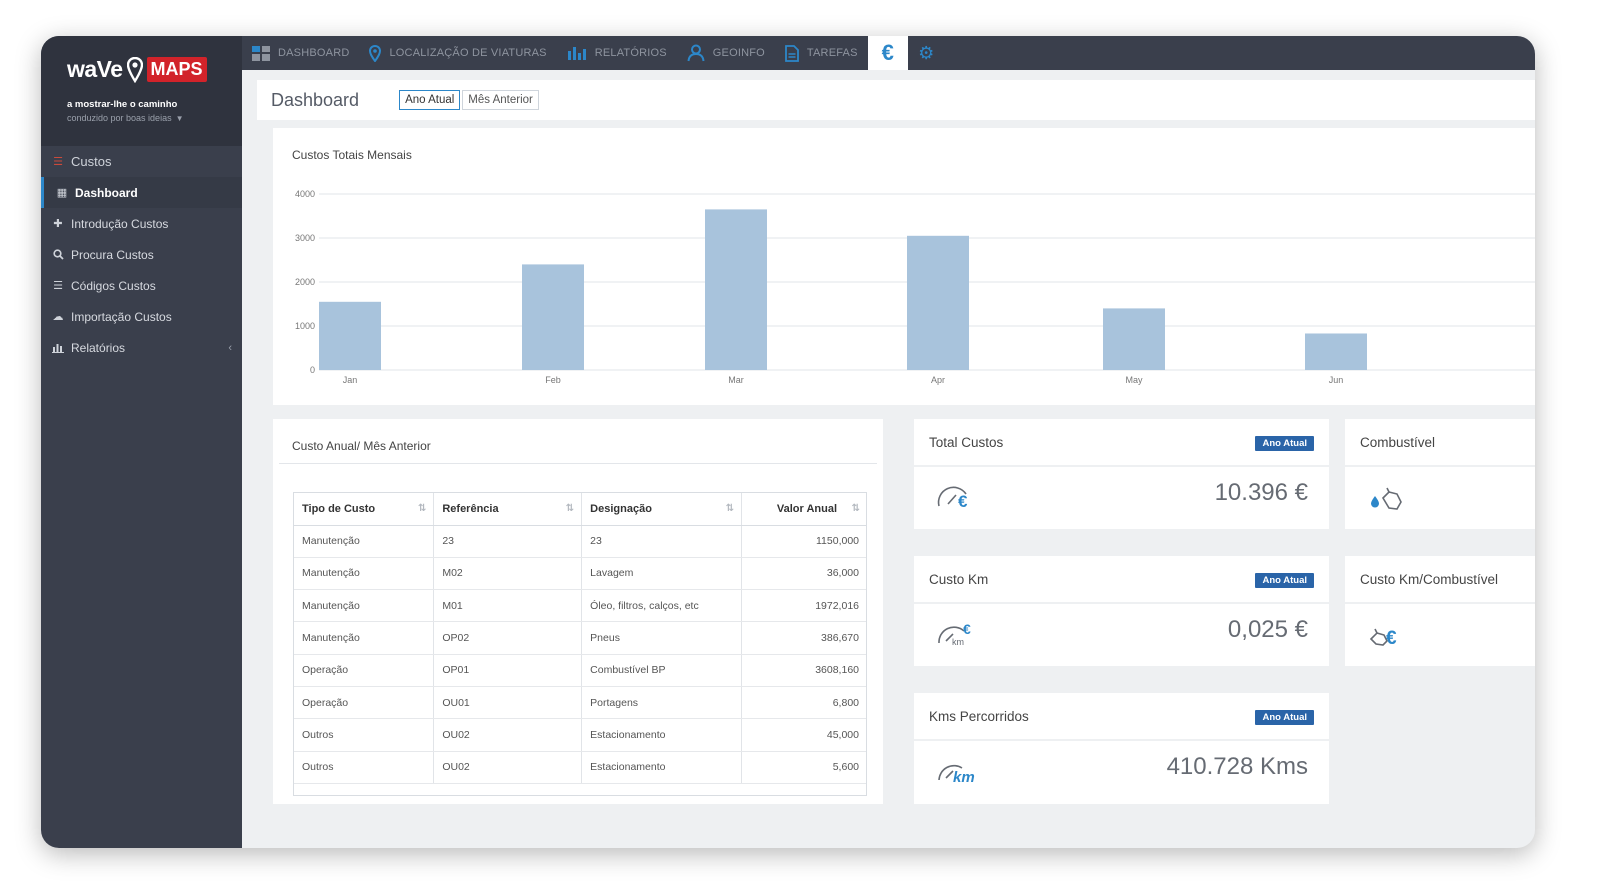  What do you see at coordinates (888, 53) in the screenshot?
I see `topnav-custos-euro: €` at bounding box center [888, 53].